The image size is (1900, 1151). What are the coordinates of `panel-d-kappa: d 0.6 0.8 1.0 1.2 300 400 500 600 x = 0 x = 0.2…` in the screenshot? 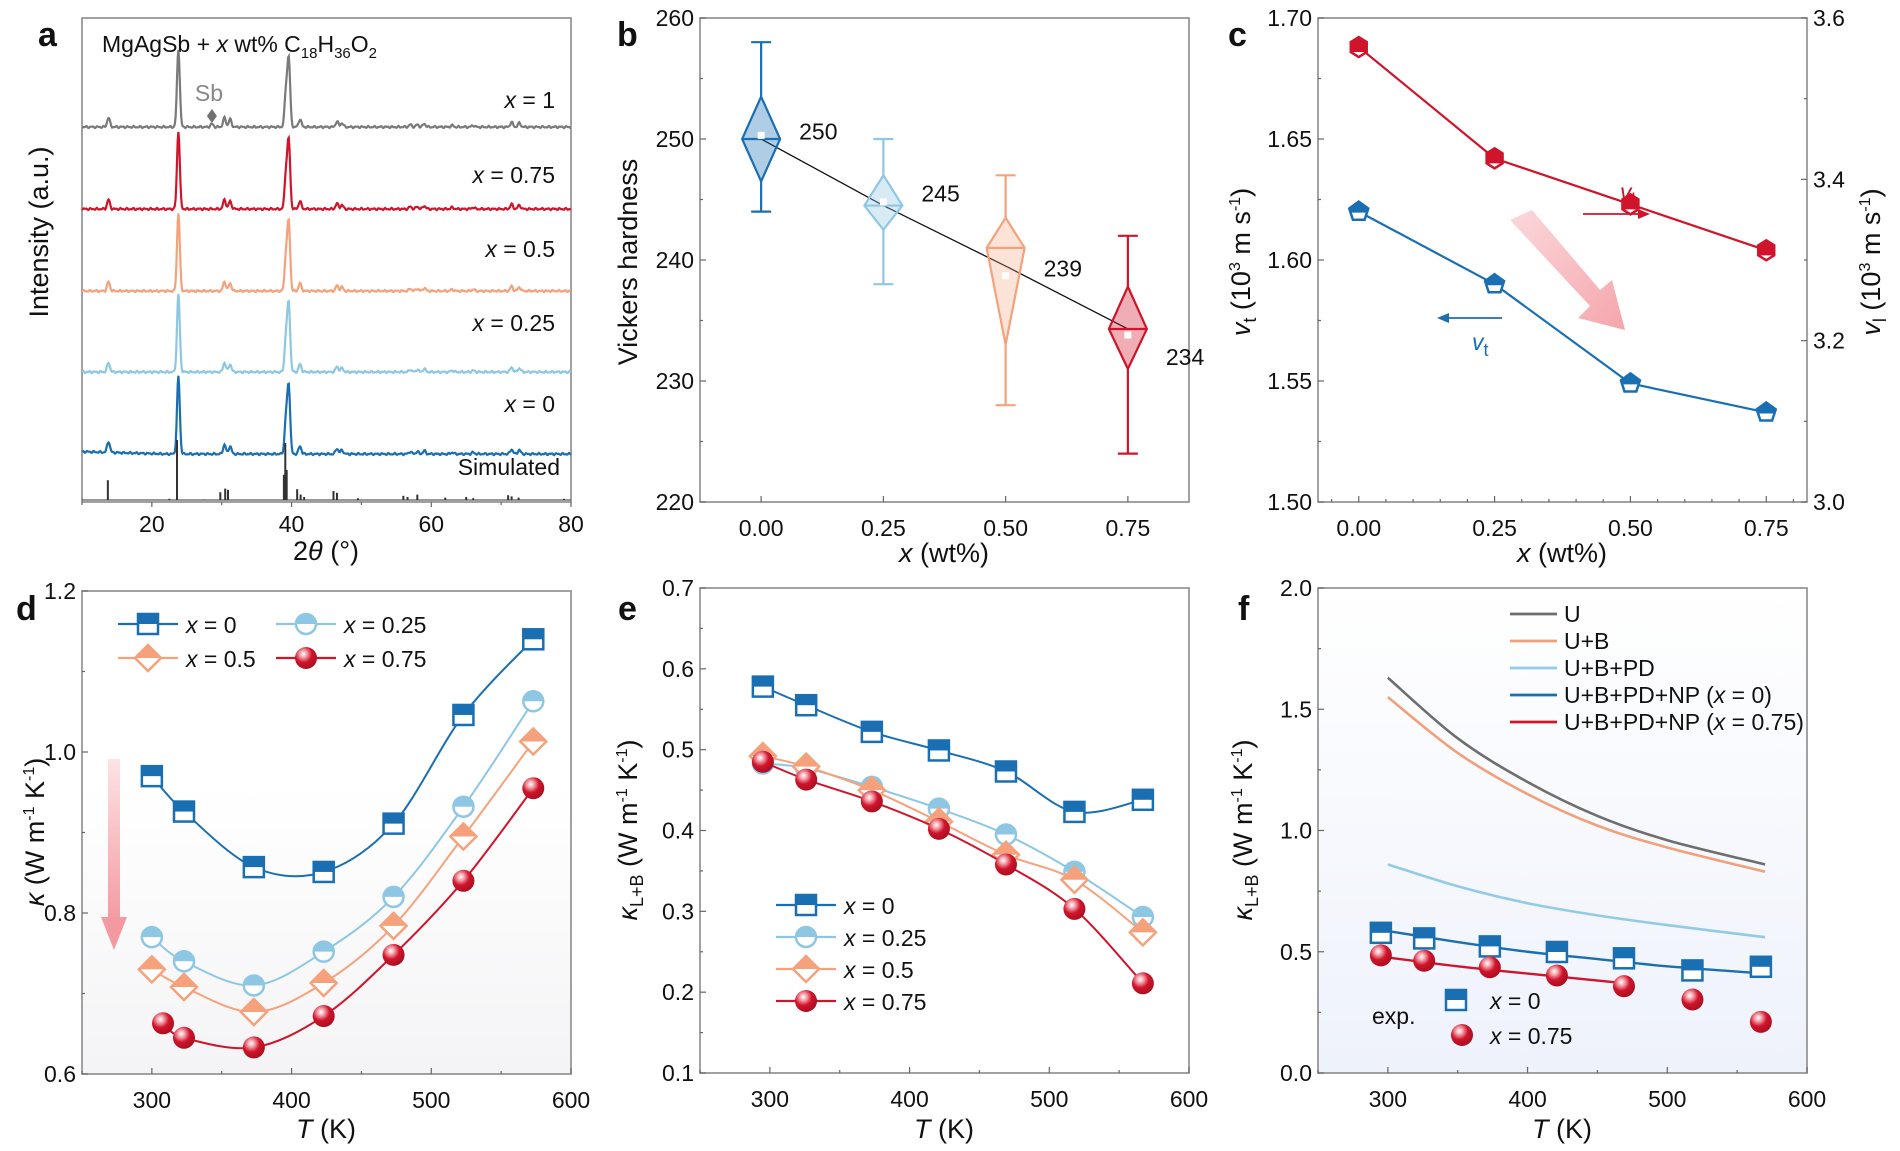 It's located at (303, 861).